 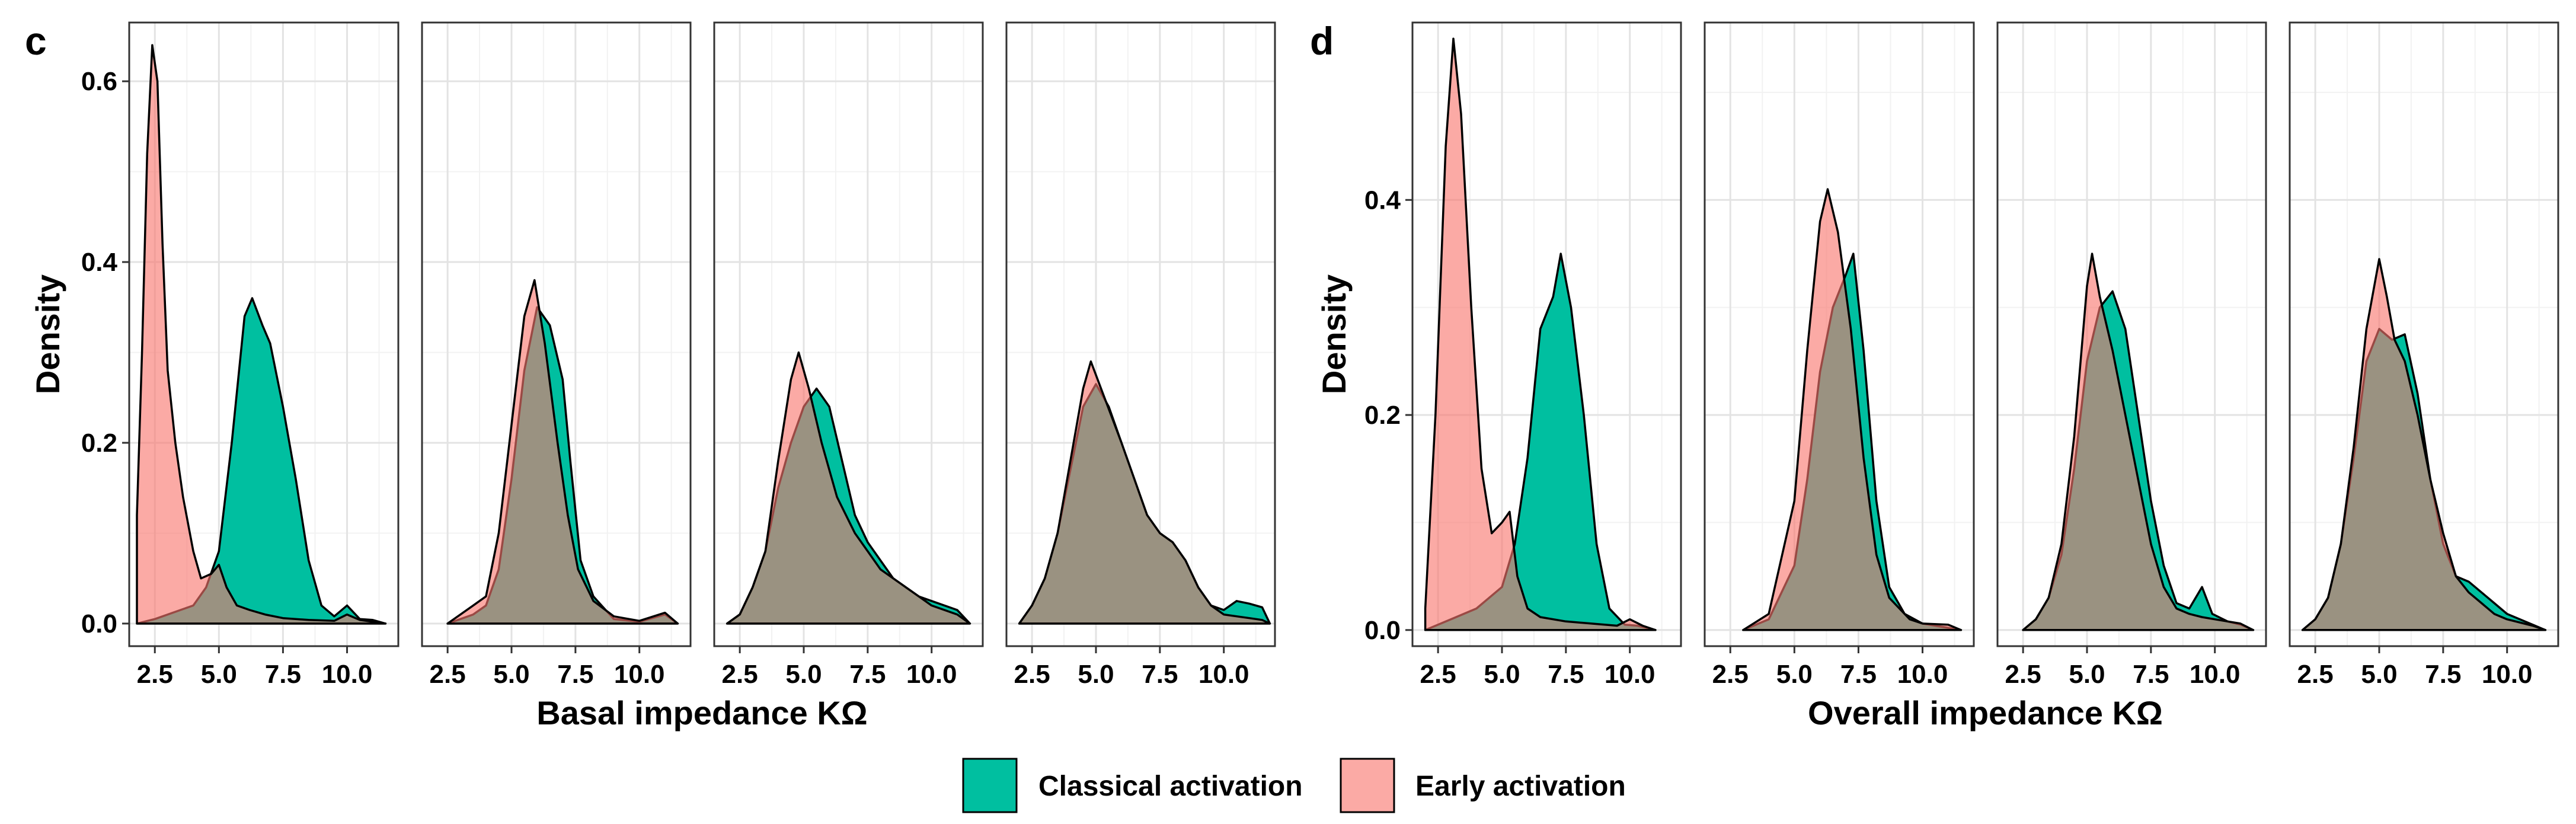 I want to click on legend-swatch-early-activation, so click(x=1367, y=785).